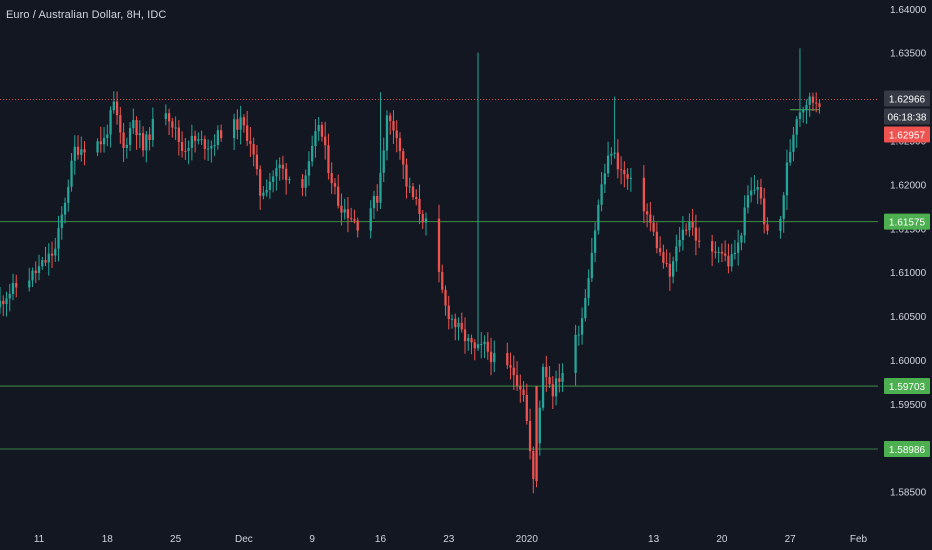  I want to click on y-tick-label: 1.61000, so click(908, 273).